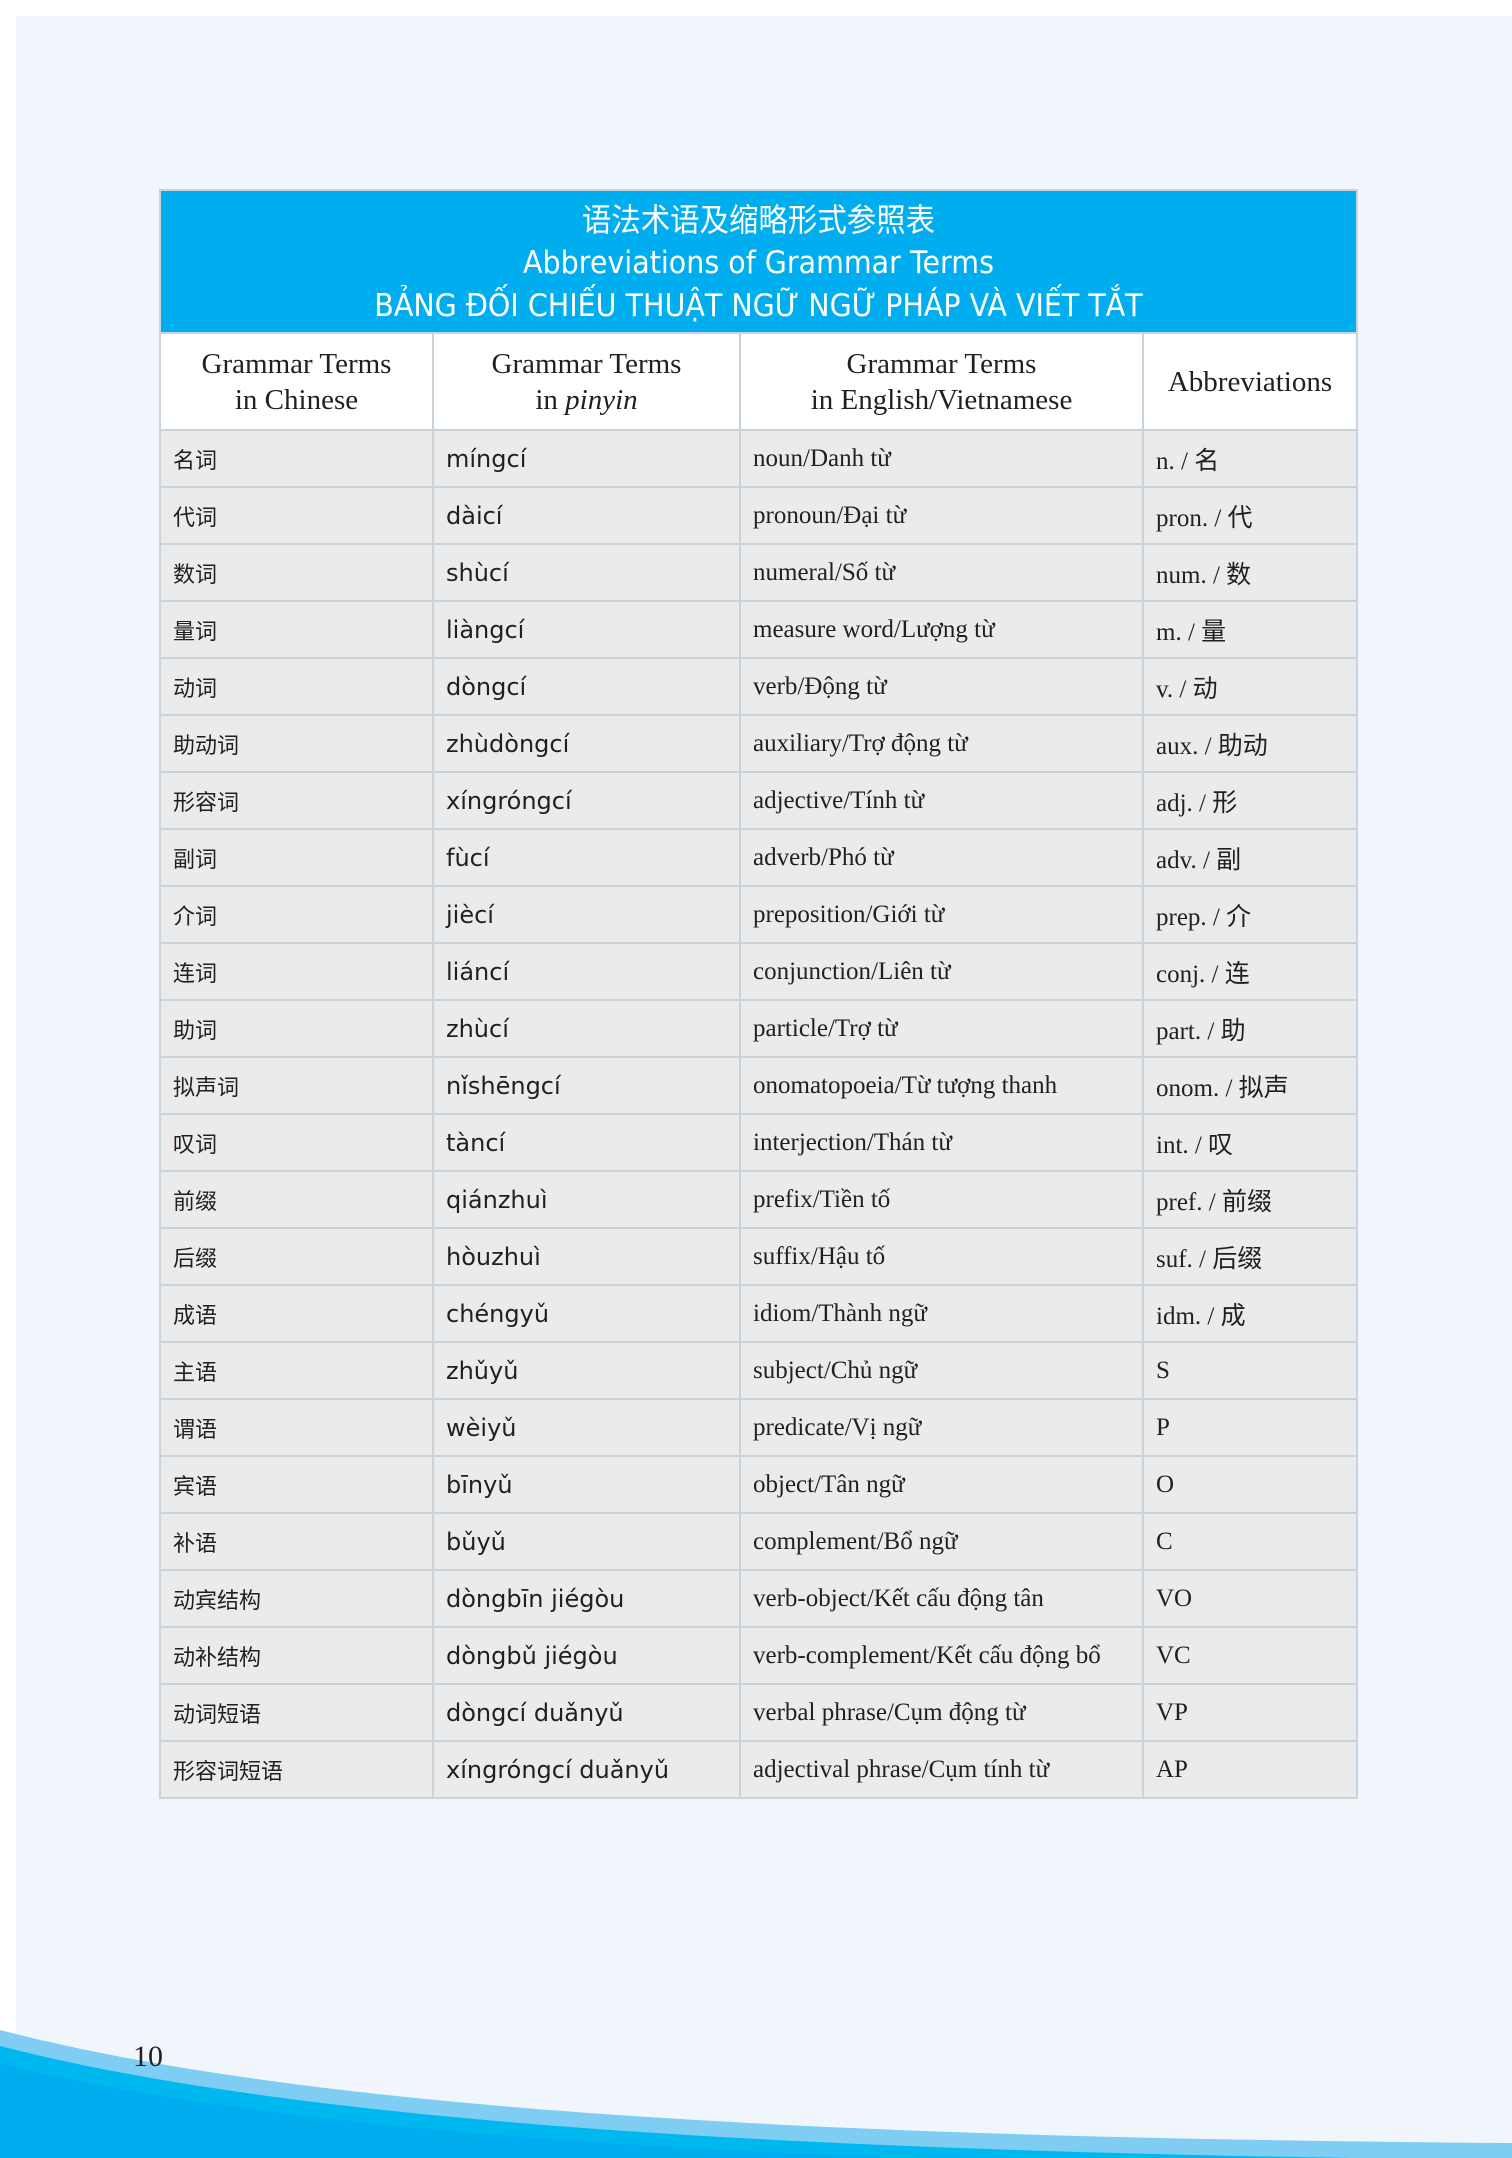 This screenshot has width=1512, height=2158. I want to click on english-vietnamese-term: predicate/Vị ngữ, so click(942, 1427).